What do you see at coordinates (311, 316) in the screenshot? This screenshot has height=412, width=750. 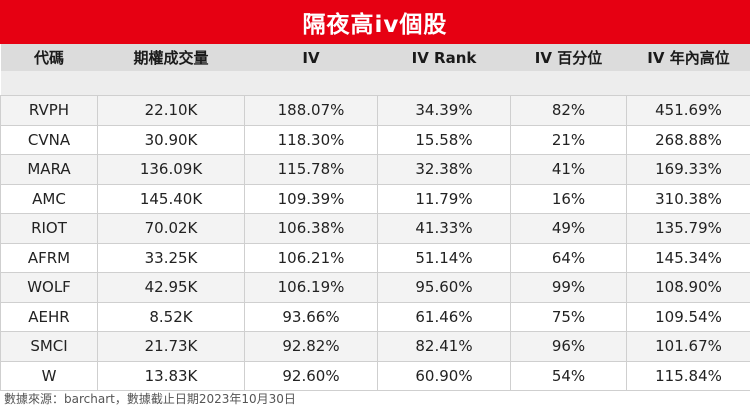 I see `iv-cell: 93.66%` at bounding box center [311, 316].